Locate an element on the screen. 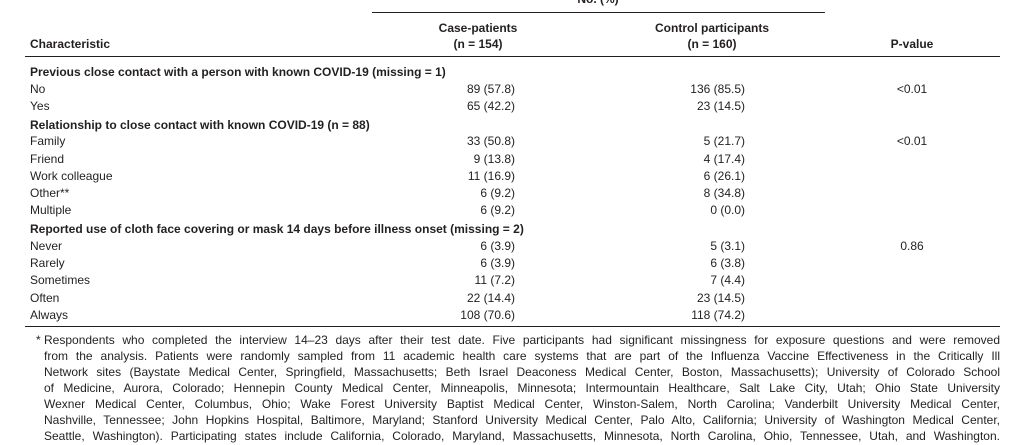  row-label: Other** is located at coordinates (50, 193).